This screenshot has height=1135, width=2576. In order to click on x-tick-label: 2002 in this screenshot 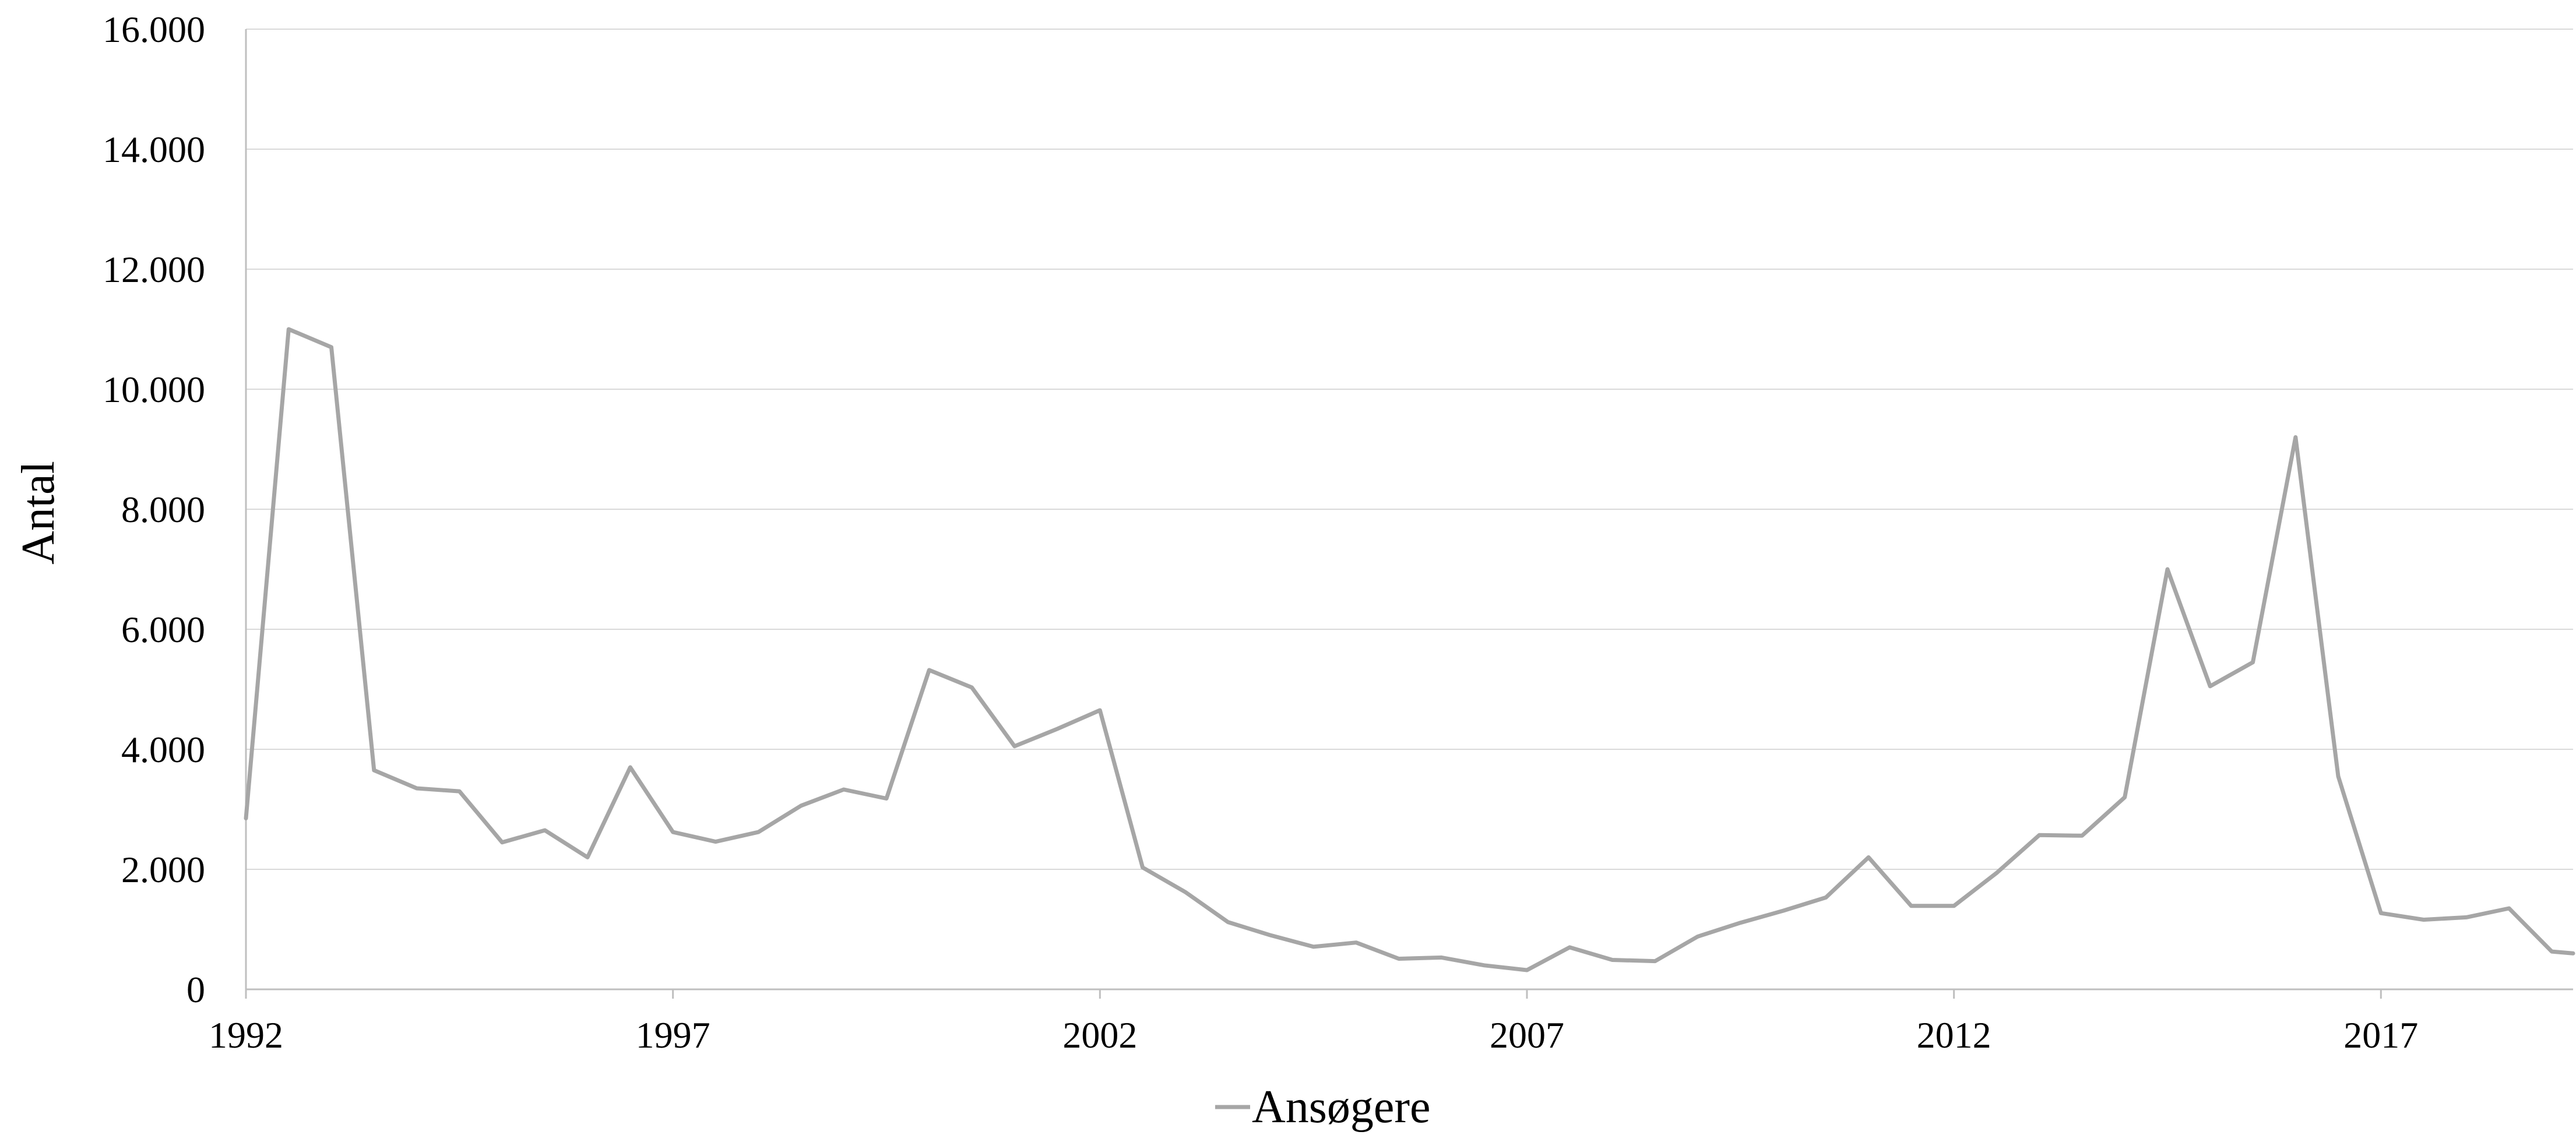, I will do `click(1099, 1035)`.